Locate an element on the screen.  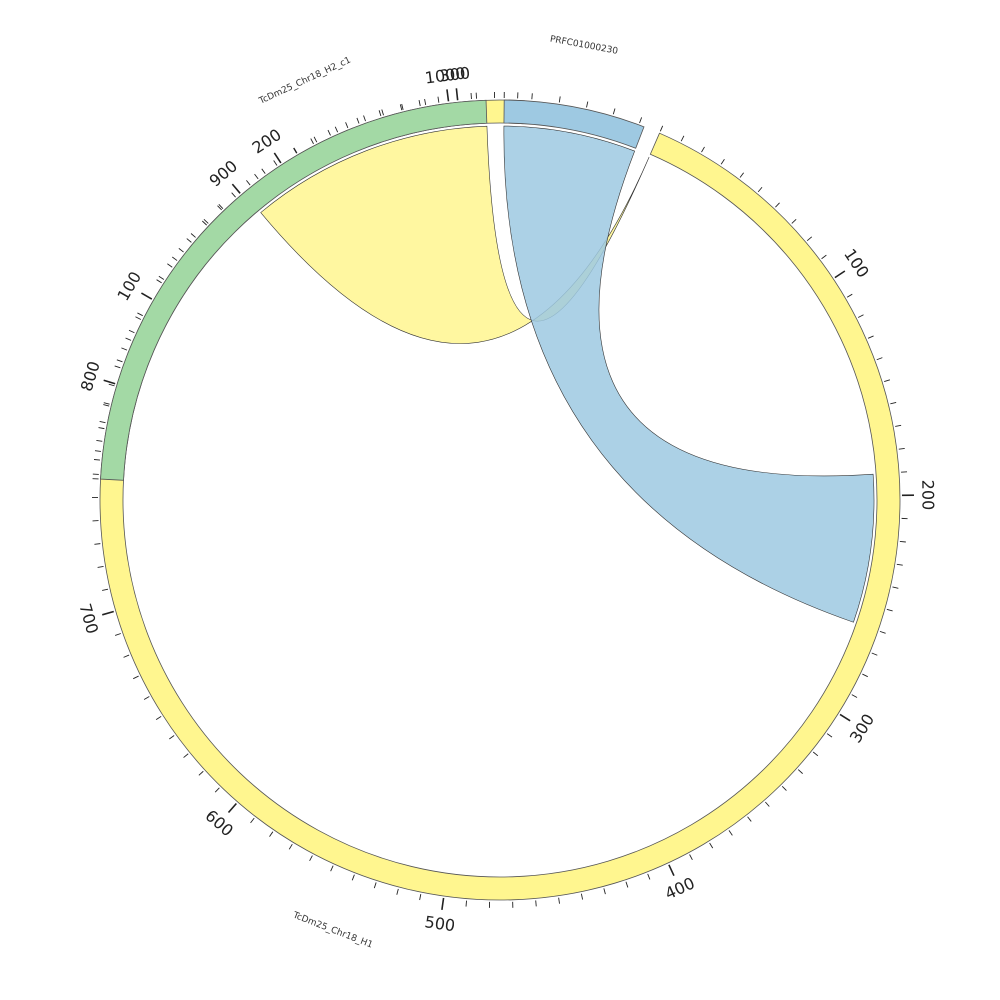
segment-label-h2: TcDm25_Chr18_H2_c1 is located at coordinates (305, 81).